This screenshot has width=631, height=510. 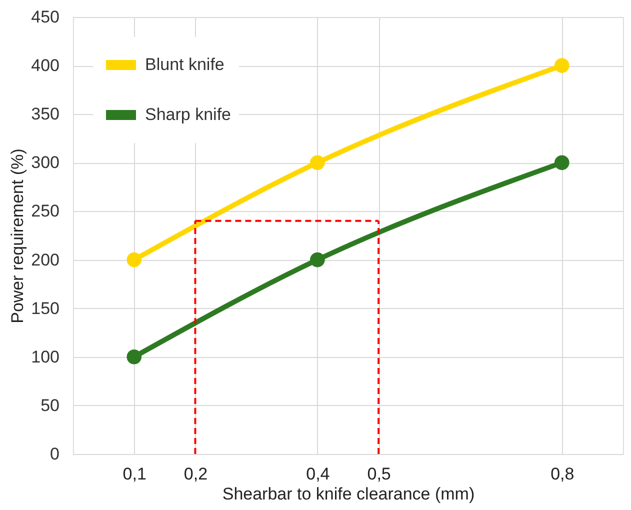 I want to click on x-tick-label: 0,2, so click(x=196, y=474).